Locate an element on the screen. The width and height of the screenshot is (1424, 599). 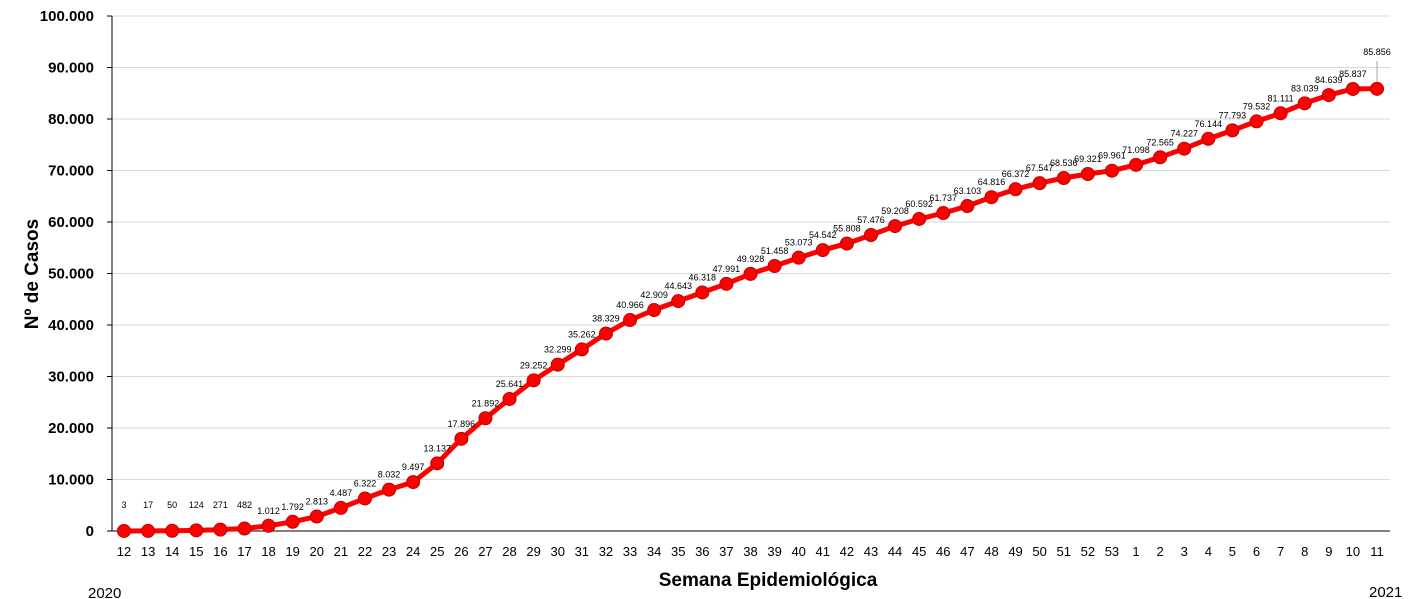
x-tick-label: 37 is located at coordinates (726, 551).